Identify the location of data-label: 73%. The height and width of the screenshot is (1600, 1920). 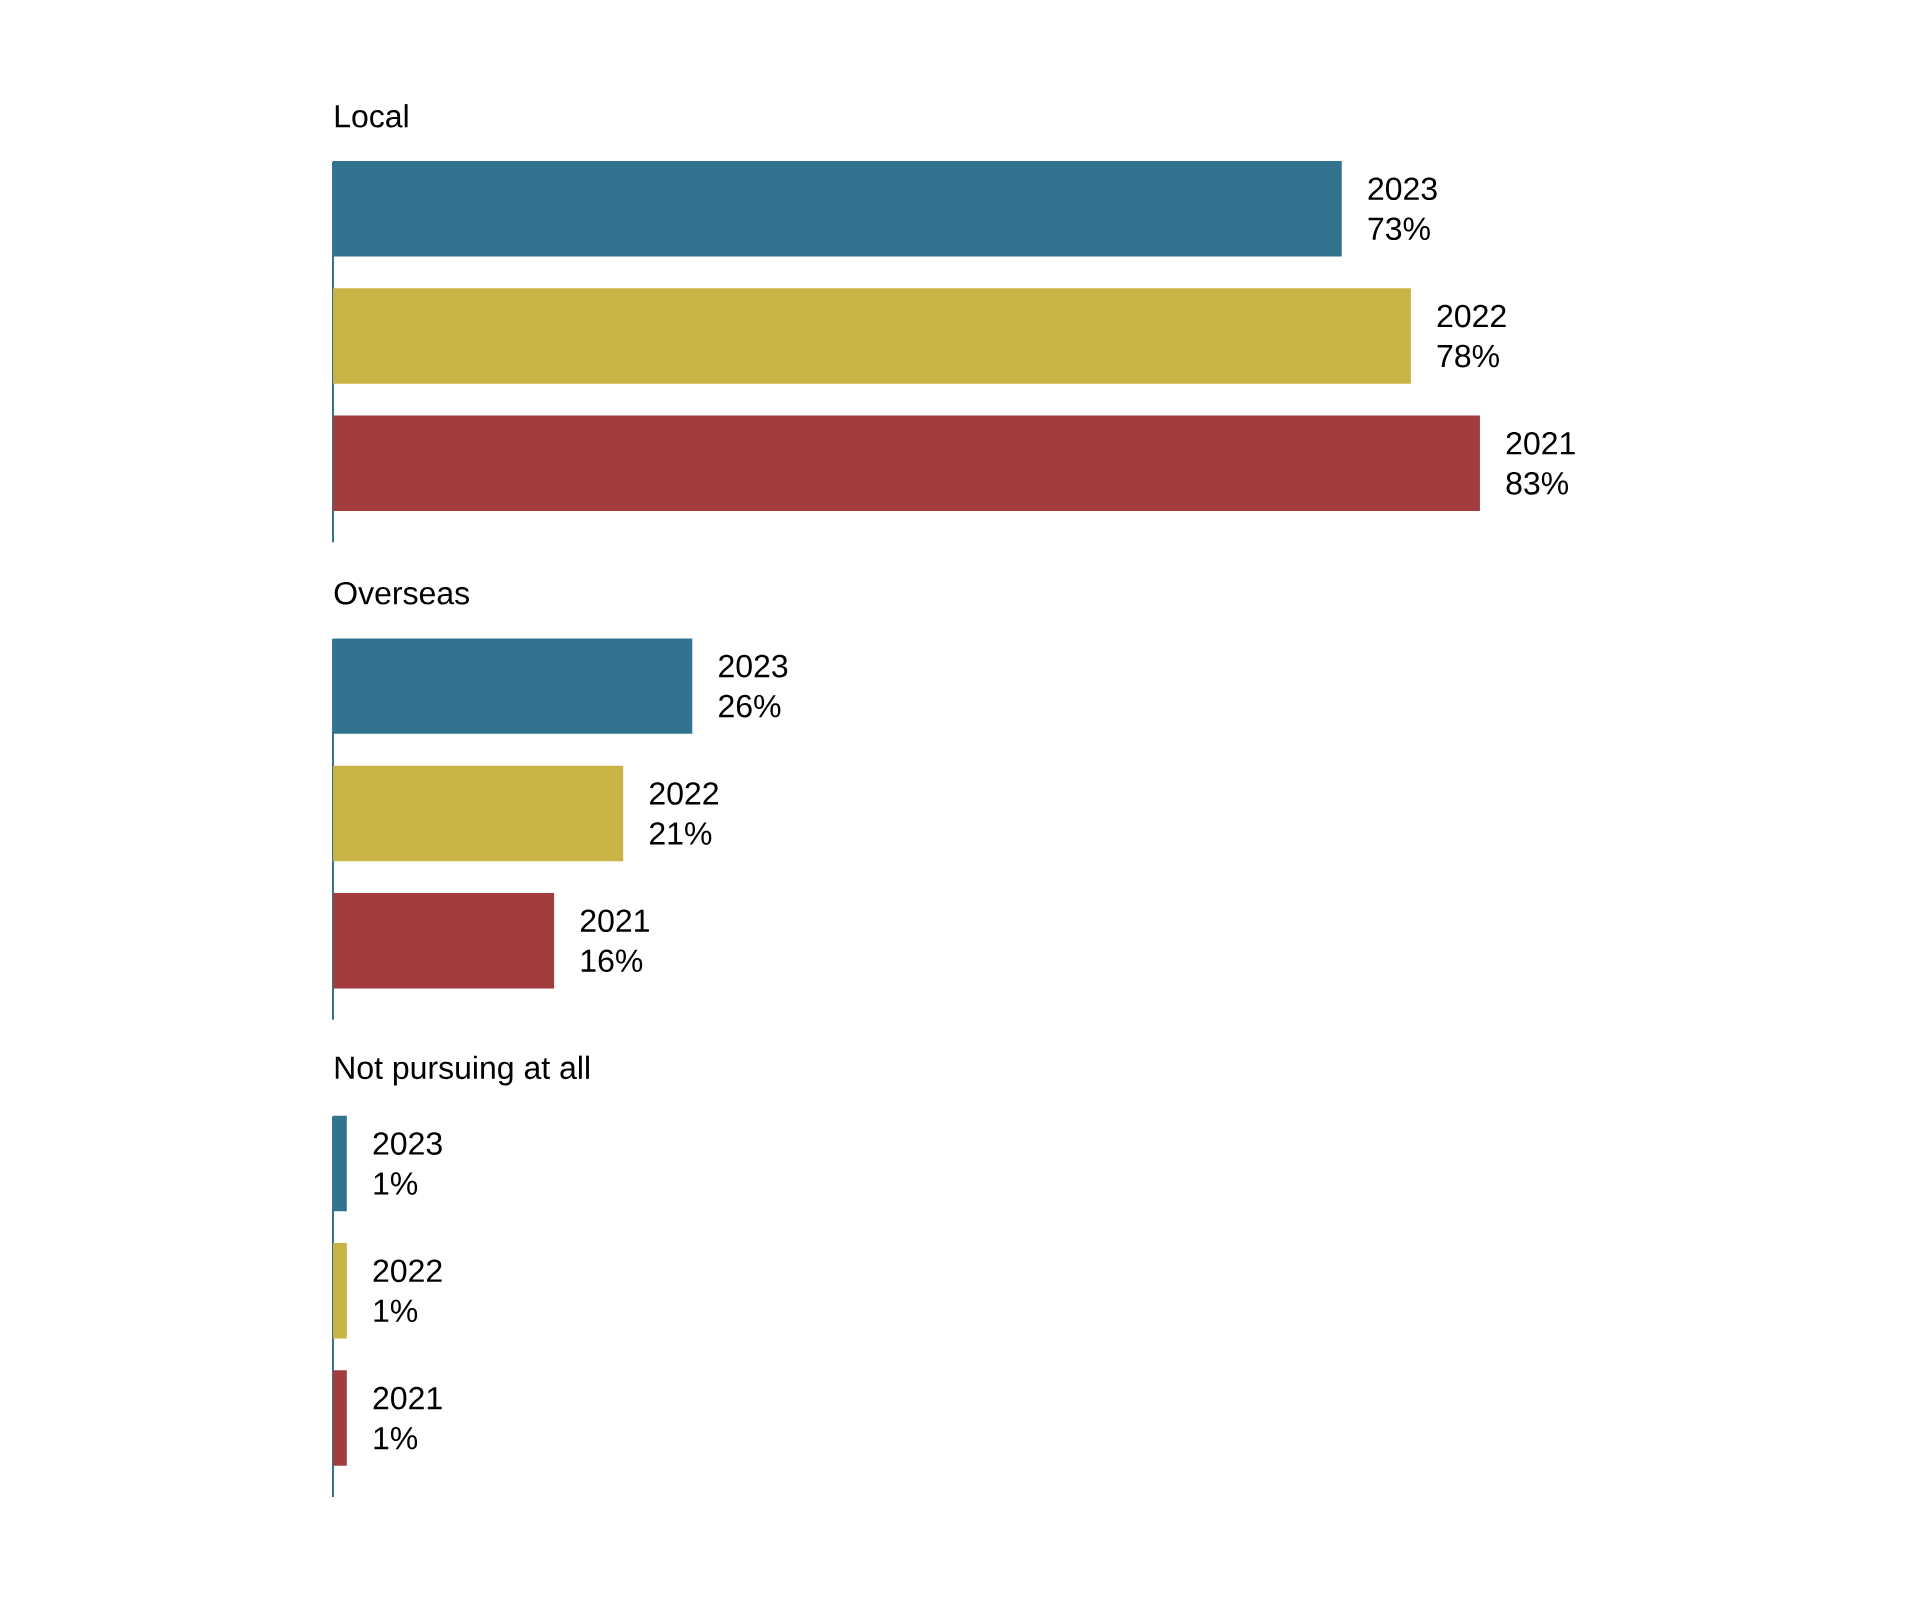
(1399, 229).